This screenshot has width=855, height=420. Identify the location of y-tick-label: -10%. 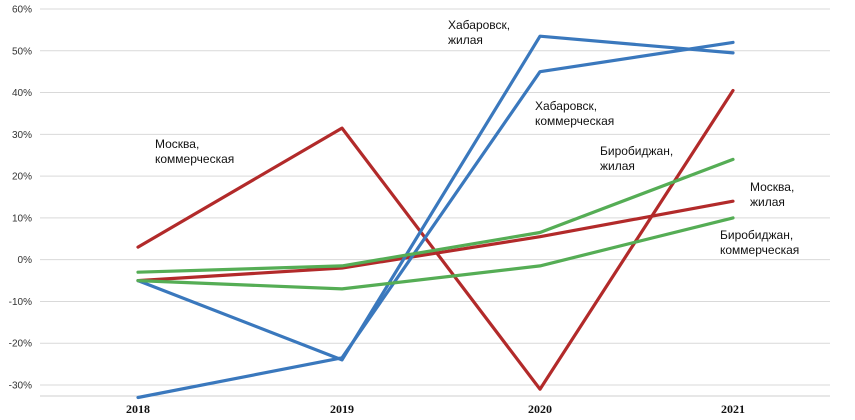
(20, 302).